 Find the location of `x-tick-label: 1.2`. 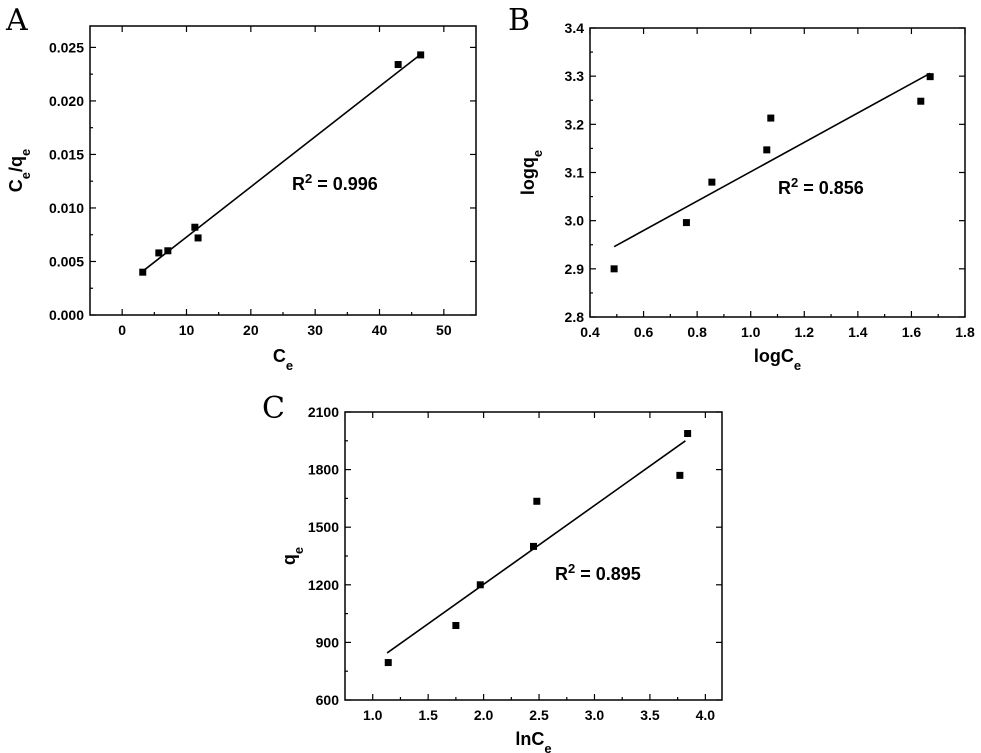

x-tick-label: 1.2 is located at coordinates (805, 332).